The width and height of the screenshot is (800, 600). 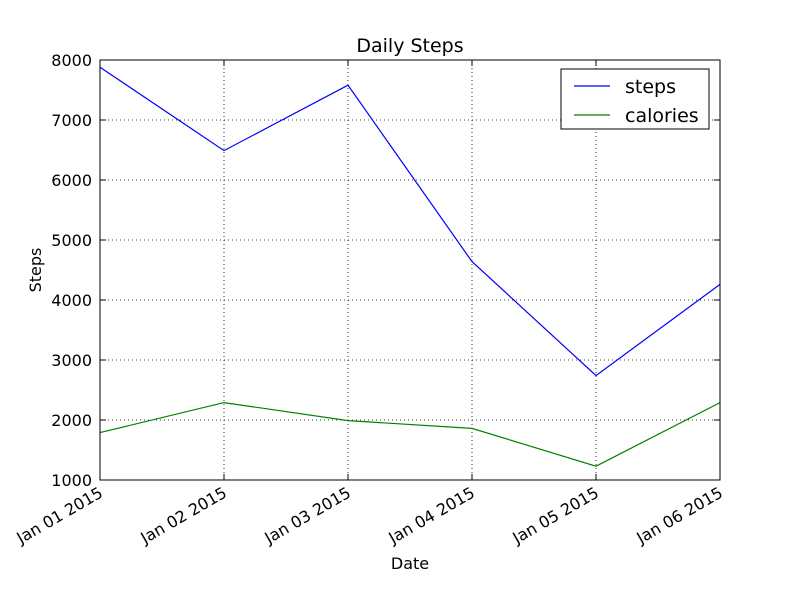 I want to click on legend-box, so click(x=635, y=99).